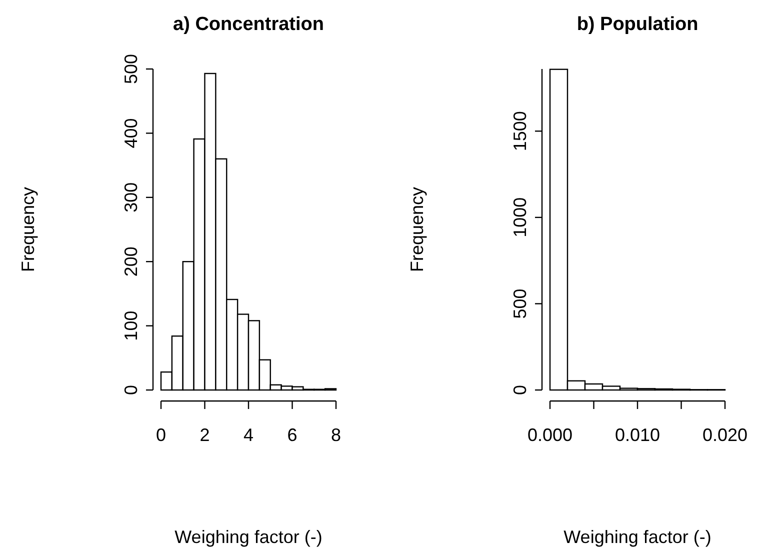 The height and width of the screenshot is (557, 758). I want to click on x-tick-label: 0.020, so click(725, 435).